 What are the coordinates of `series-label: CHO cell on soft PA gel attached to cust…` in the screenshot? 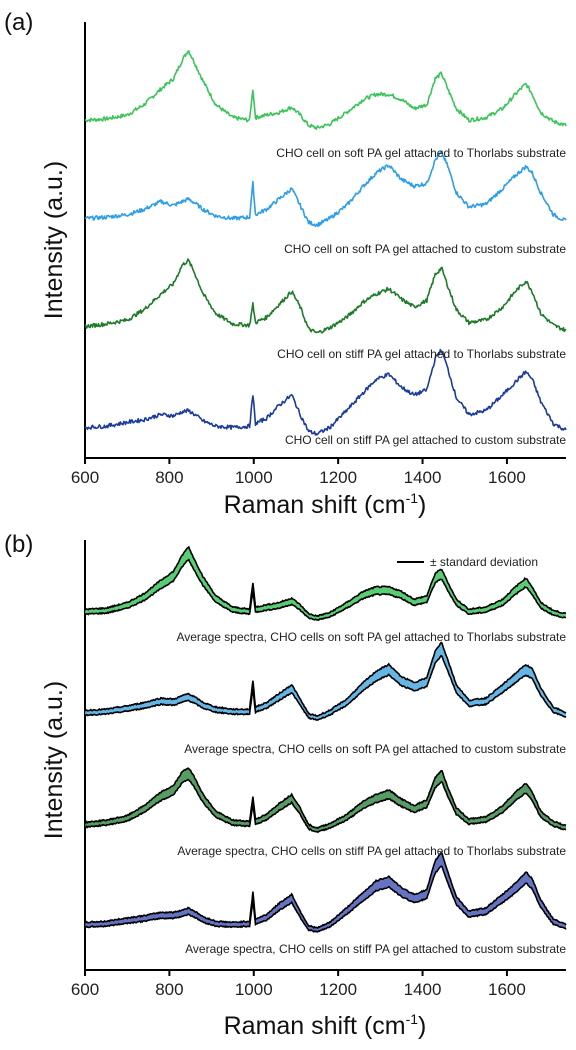 It's located at (425, 249).